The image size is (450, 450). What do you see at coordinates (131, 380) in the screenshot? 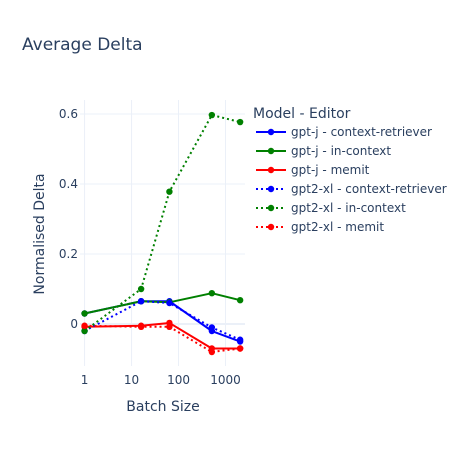
I see `x-tick-label: 10` at bounding box center [131, 380].